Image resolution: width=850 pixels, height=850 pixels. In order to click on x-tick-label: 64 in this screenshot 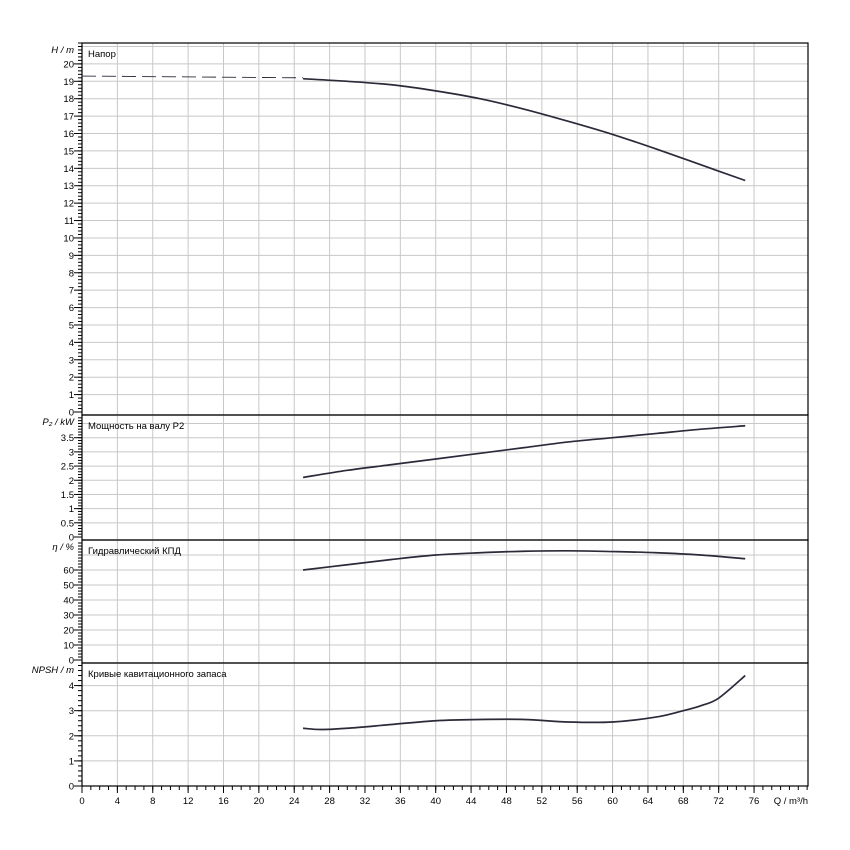, I will do `click(648, 801)`.